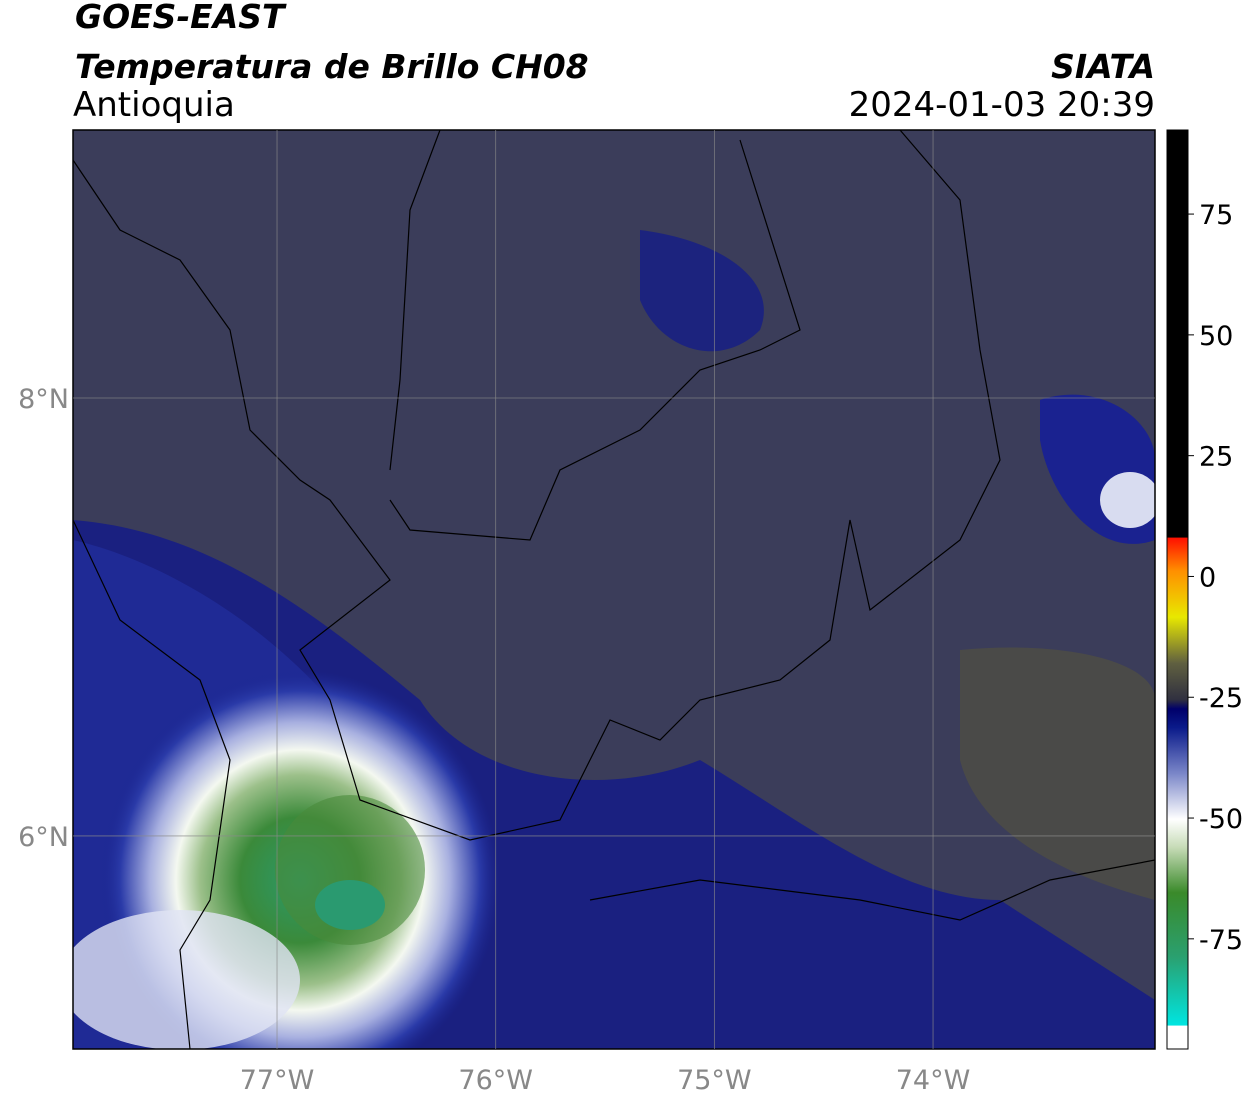  I want to click on colorbar-tick-label: -25, so click(1221, 698).